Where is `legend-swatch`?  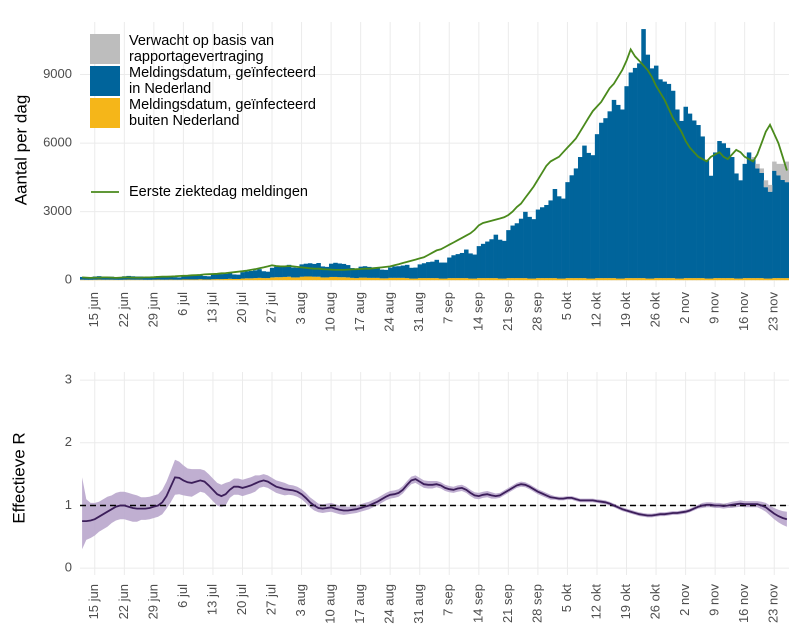
legend-swatch is located at coordinates (105, 113).